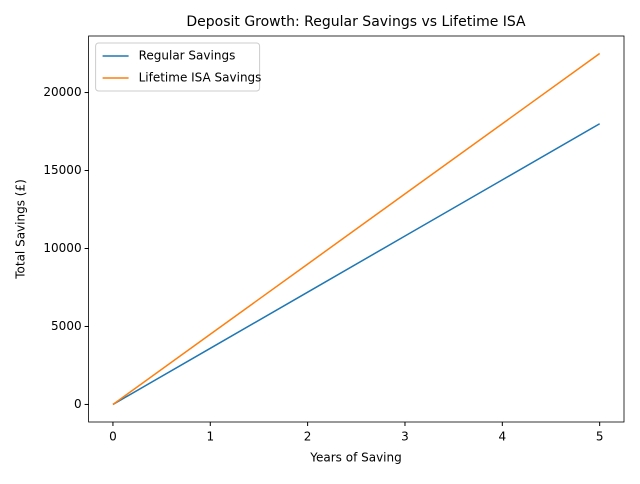 Image resolution: width=640 pixels, height=484 pixels. Describe the element at coordinates (178, 67) in the screenshot. I see `legend` at that location.